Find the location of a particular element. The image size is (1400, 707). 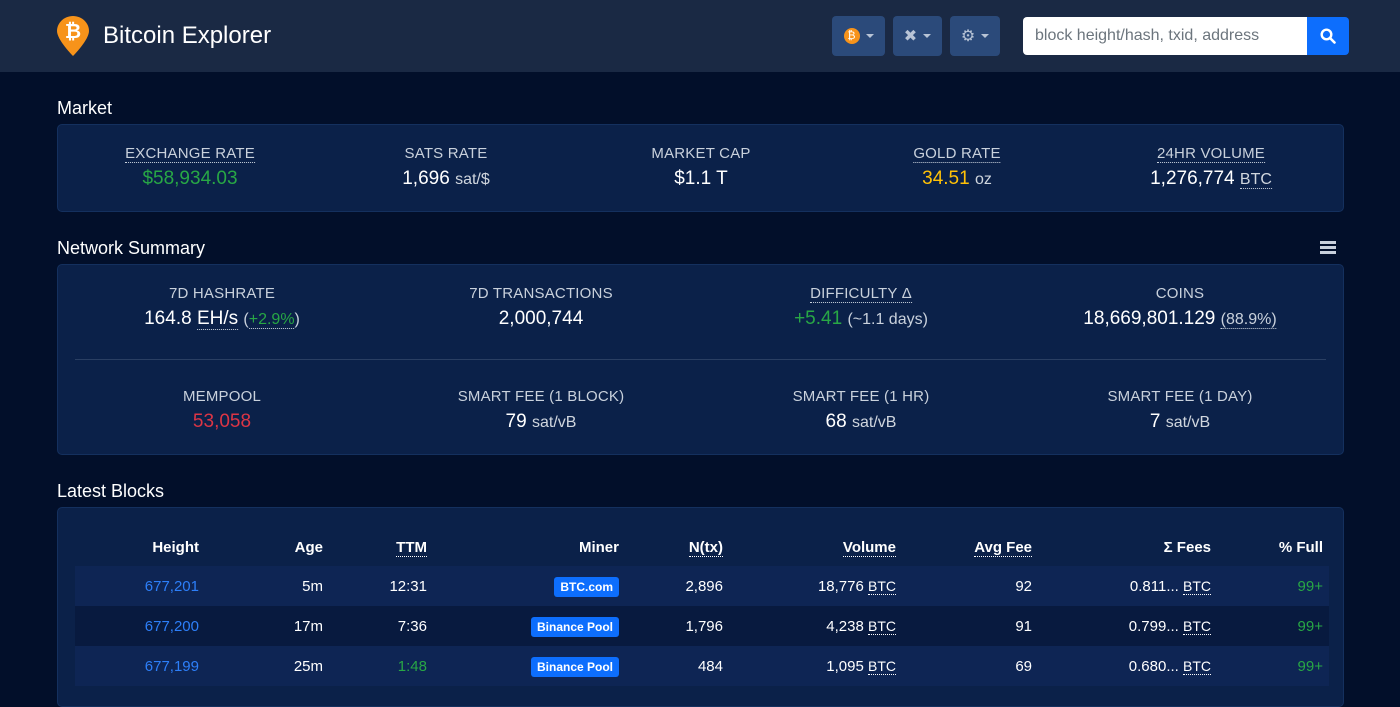

block-height: 677,200 is located at coordinates (137, 626).